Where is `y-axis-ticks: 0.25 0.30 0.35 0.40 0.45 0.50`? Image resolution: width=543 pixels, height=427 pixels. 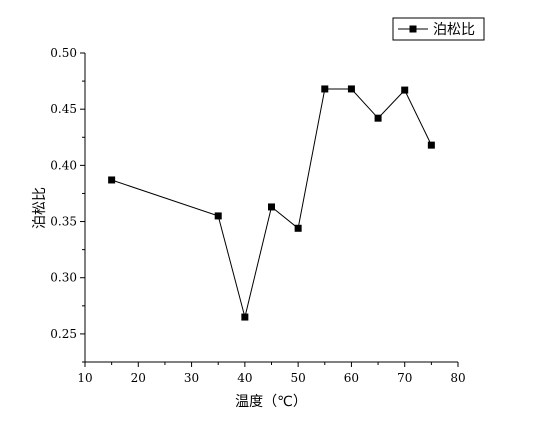 y-axis-ticks: 0.25 0.30 0.35 0.40 0.45 0.50 is located at coordinates (67, 204).